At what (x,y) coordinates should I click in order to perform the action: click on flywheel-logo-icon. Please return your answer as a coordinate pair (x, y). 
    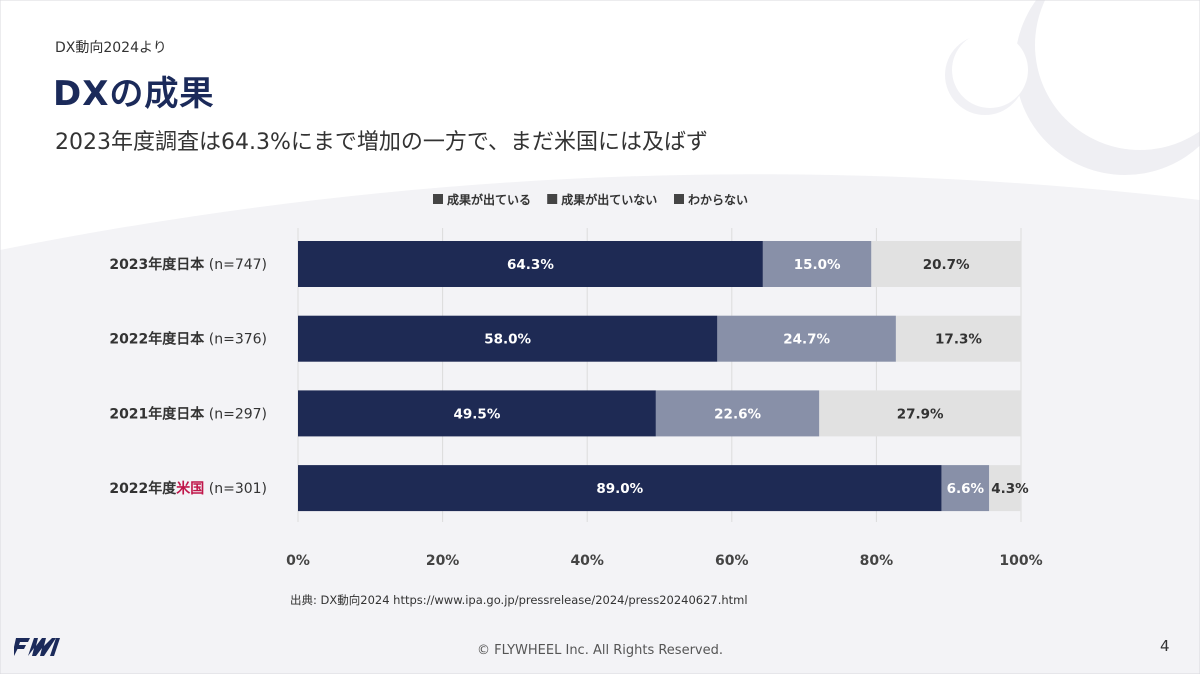
    Looking at the image, I should click on (37, 647).